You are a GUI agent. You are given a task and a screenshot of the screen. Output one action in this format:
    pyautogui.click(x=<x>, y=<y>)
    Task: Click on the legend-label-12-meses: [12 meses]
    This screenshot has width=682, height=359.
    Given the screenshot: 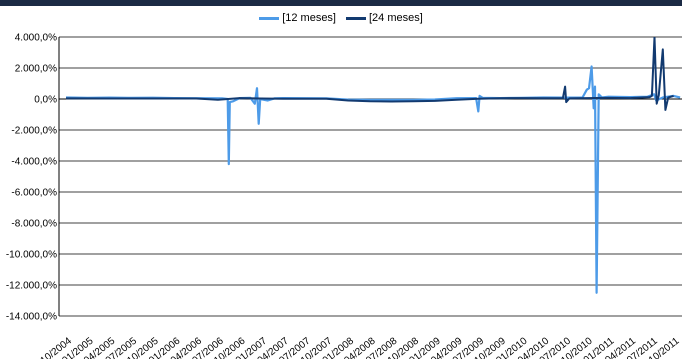 What is the action you would take?
    pyautogui.click(x=309, y=18)
    